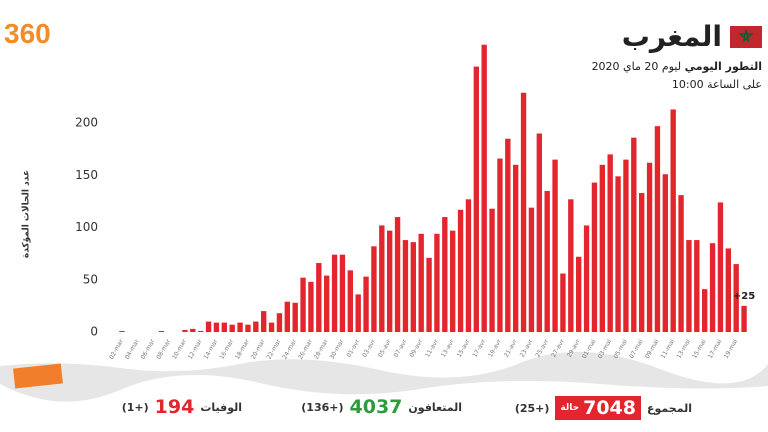 This screenshot has height=432, width=768. Describe the element at coordinates (723, 66) in the screenshot. I see `subtitle-bold: التطور اليومي` at that location.